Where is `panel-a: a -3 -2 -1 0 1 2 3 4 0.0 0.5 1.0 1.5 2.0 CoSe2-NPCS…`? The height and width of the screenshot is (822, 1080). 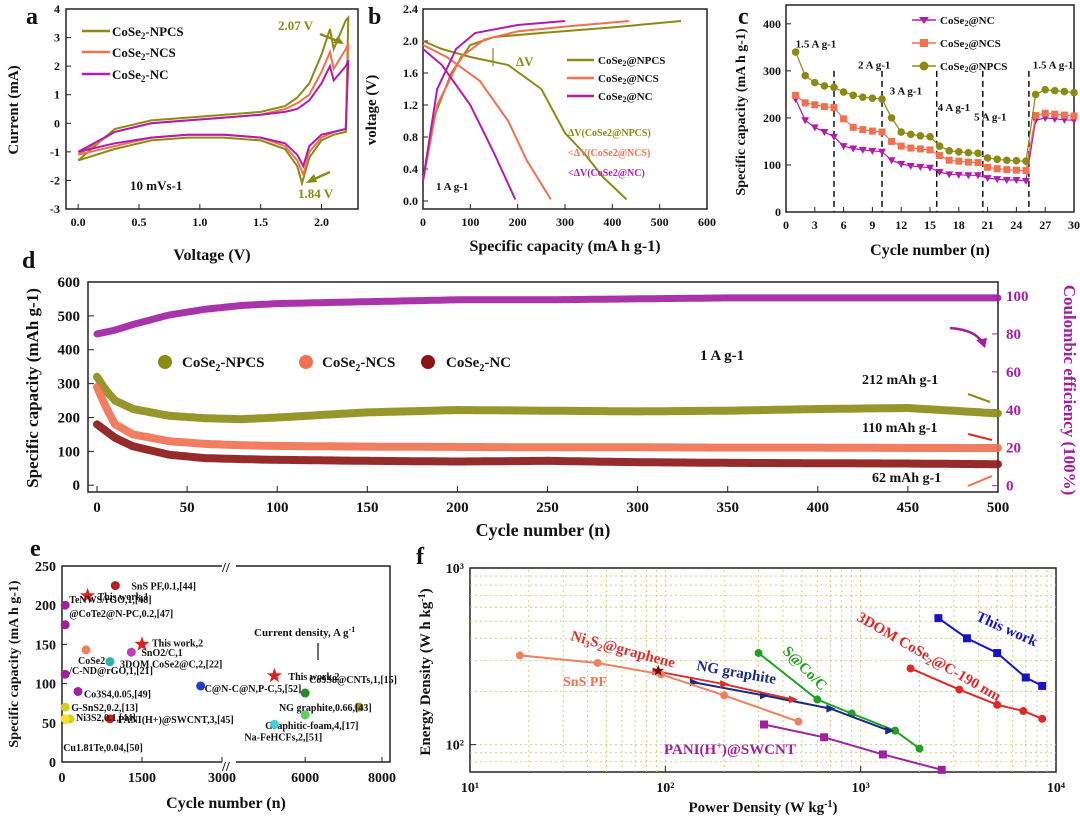
panel-a: a -3 -2 -1 0 1 2 3 4 0.0 0.5 1.0 1.5 2.0 CoSe2-NPCS… is located at coordinates (182, 133).